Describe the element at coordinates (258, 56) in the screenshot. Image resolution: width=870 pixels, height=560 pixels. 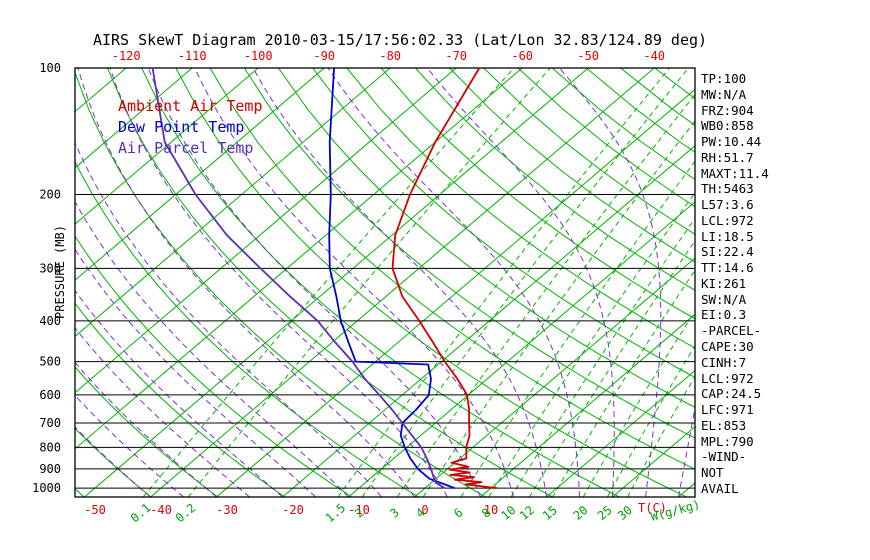
I see `top-temp-label: -100` at that location.